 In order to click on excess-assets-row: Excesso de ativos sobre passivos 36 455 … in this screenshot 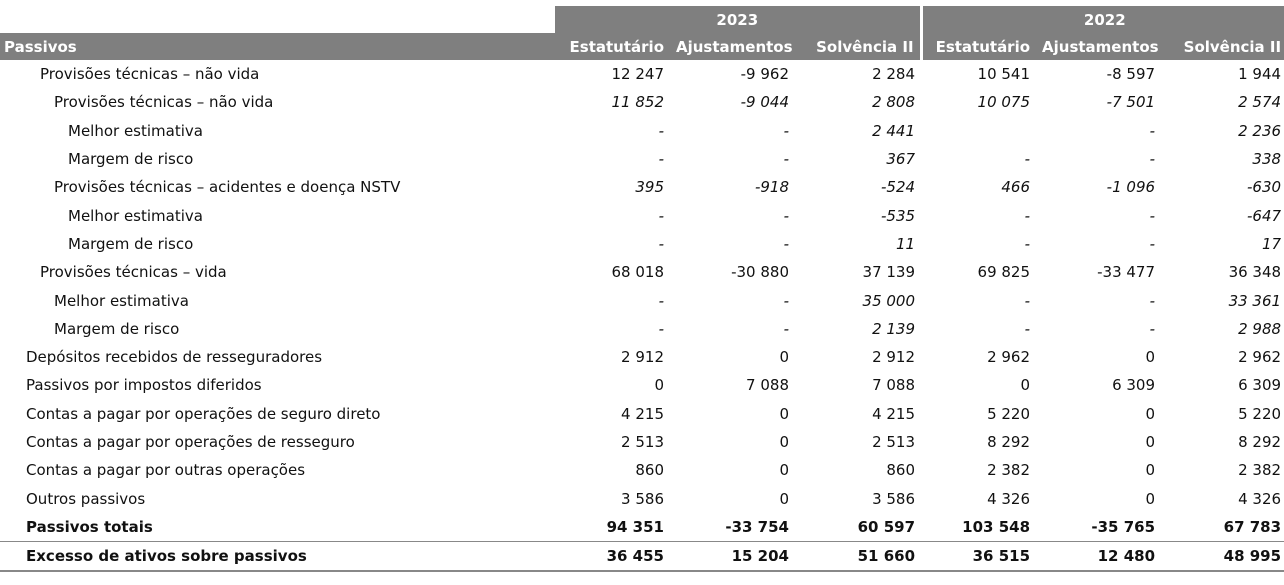, I will do `click(642, 557)`.